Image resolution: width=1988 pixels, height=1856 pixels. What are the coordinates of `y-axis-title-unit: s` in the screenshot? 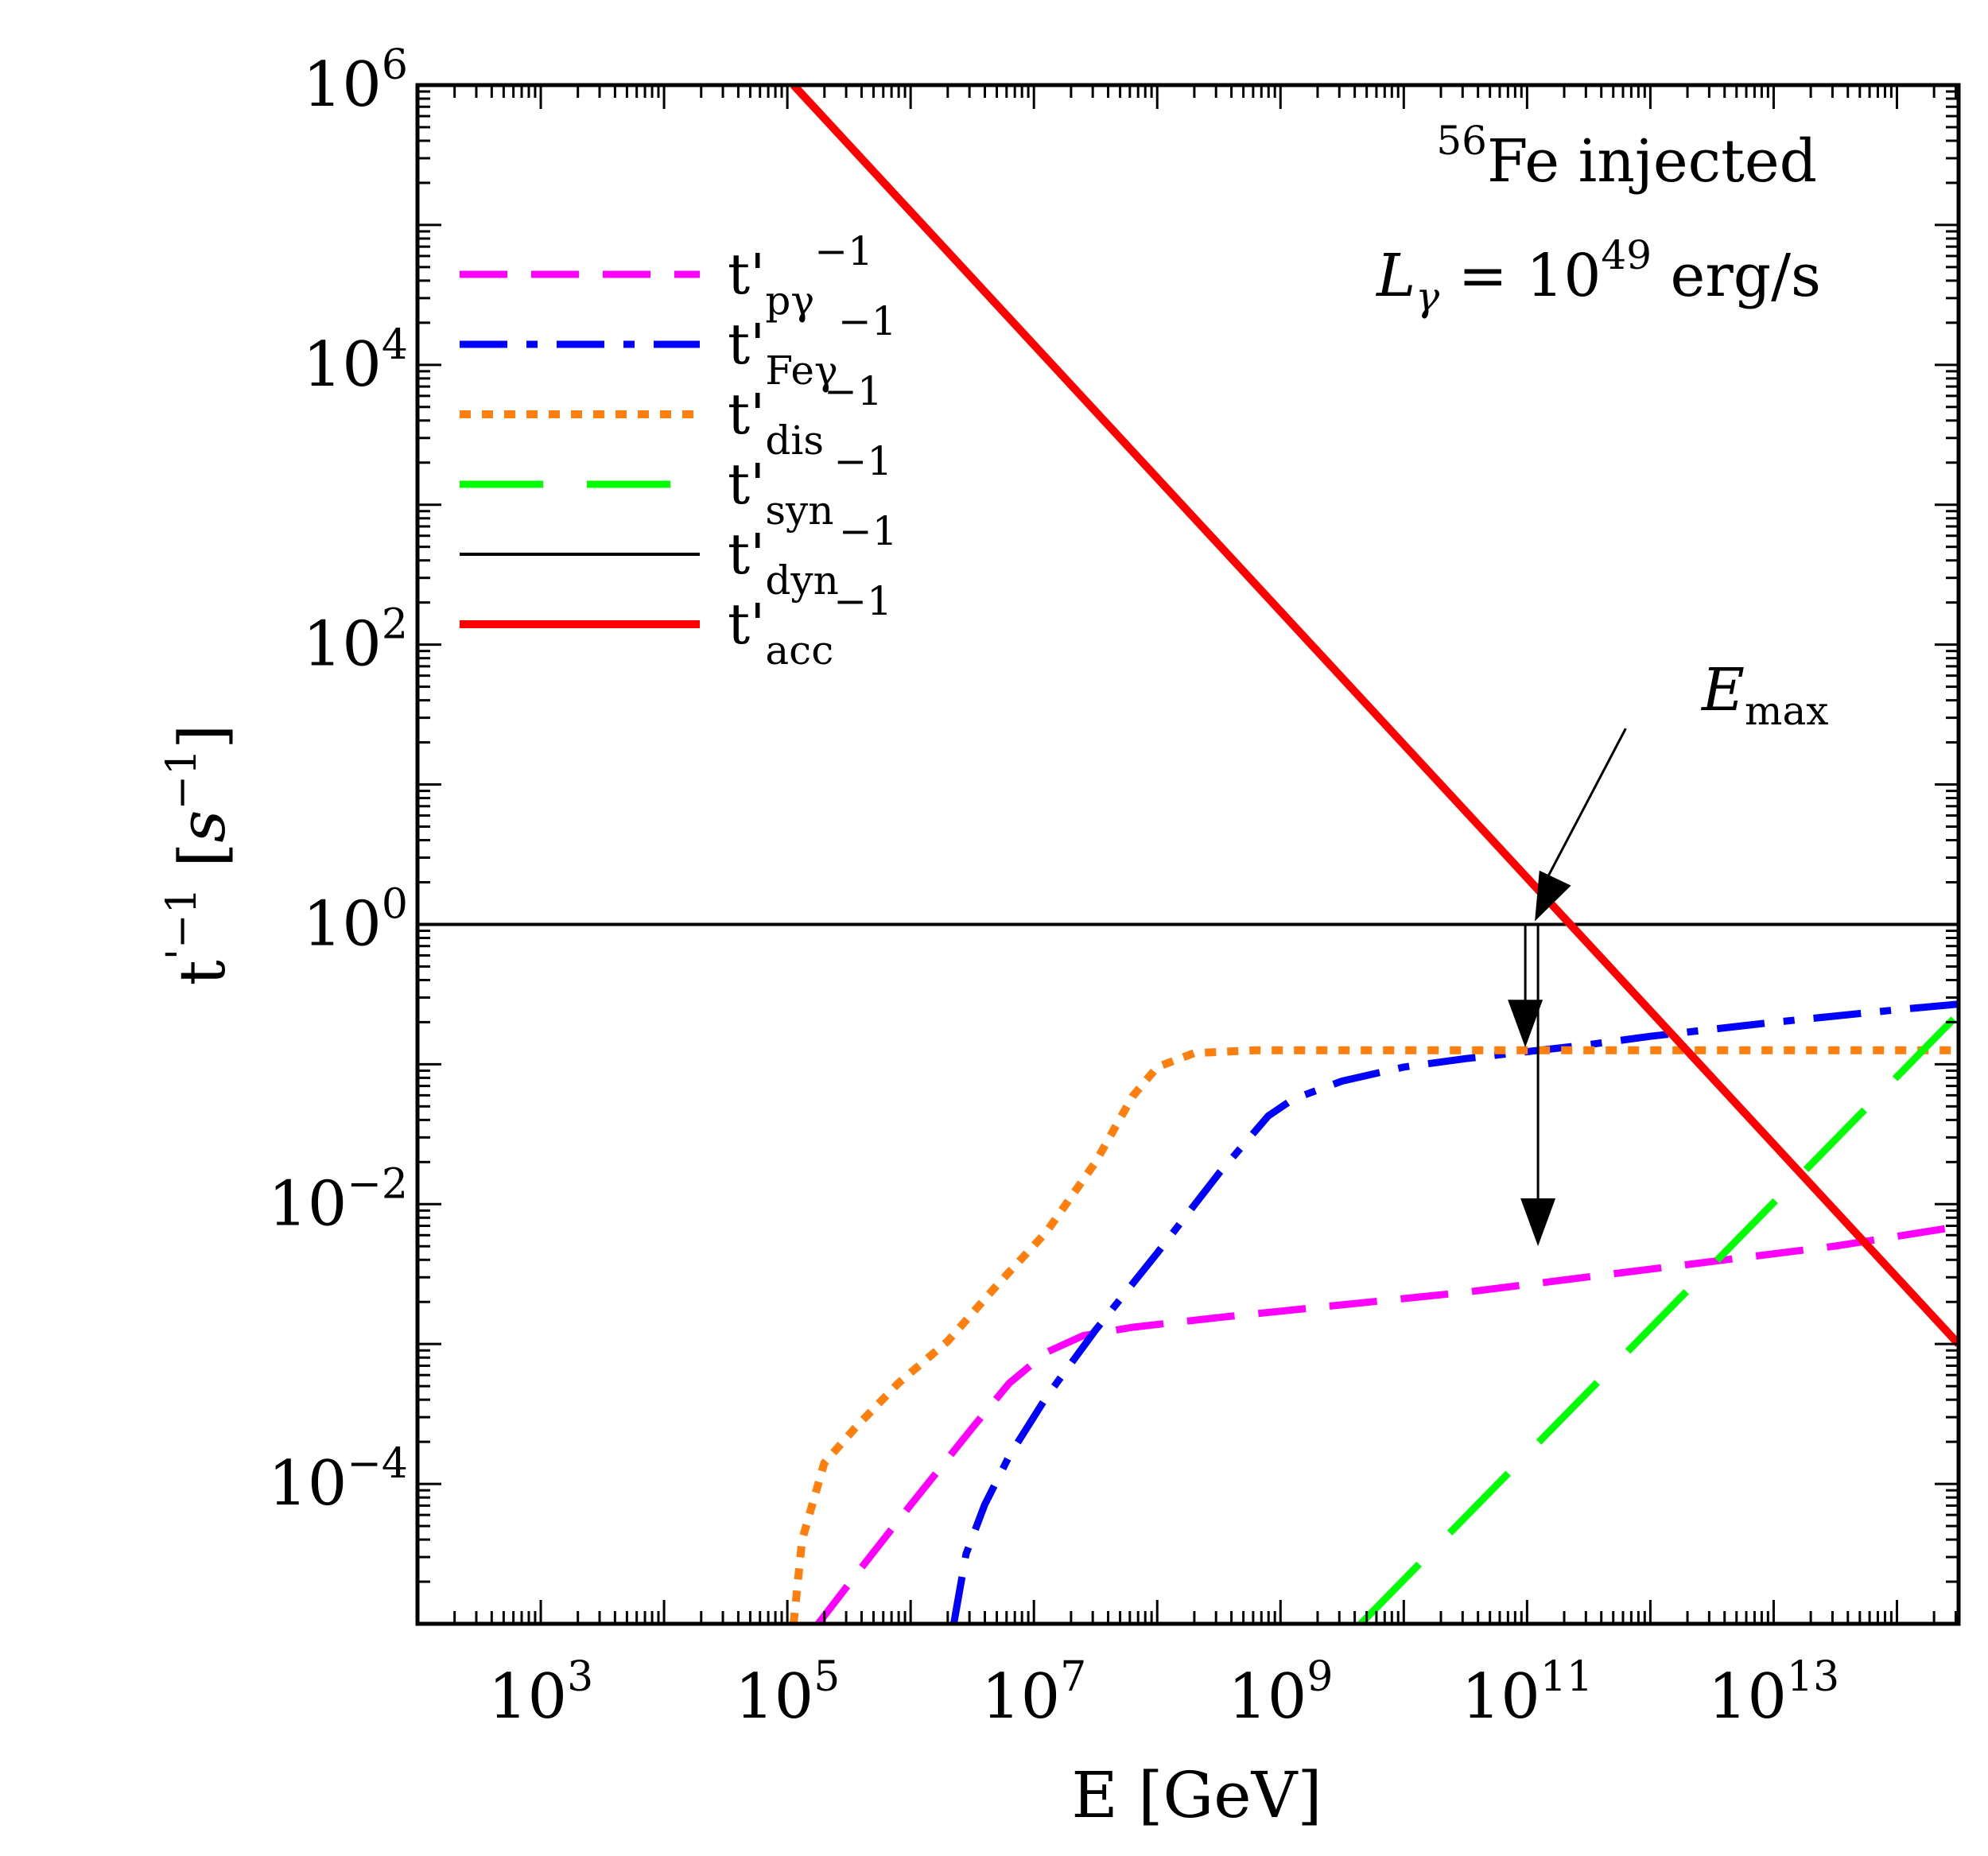 It's located at (202, 826).